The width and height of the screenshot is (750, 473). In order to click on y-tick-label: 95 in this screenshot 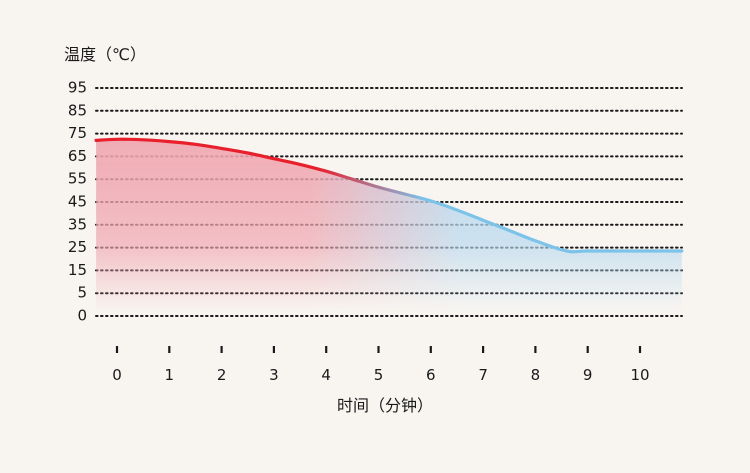, I will do `click(77, 88)`.